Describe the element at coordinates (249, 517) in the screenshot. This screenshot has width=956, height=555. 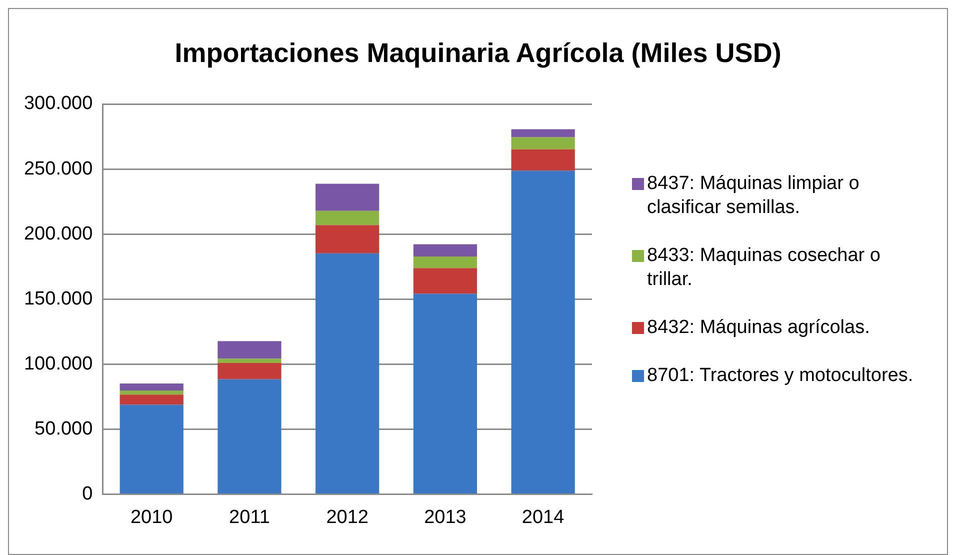
I see `x-tick-label: 2011` at that location.